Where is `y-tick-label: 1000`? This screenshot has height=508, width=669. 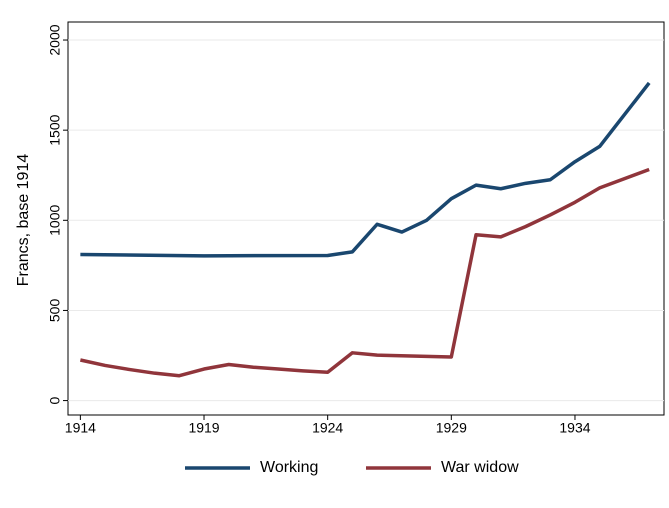
y-tick-label: 1000 is located at coordinates (55, 220).